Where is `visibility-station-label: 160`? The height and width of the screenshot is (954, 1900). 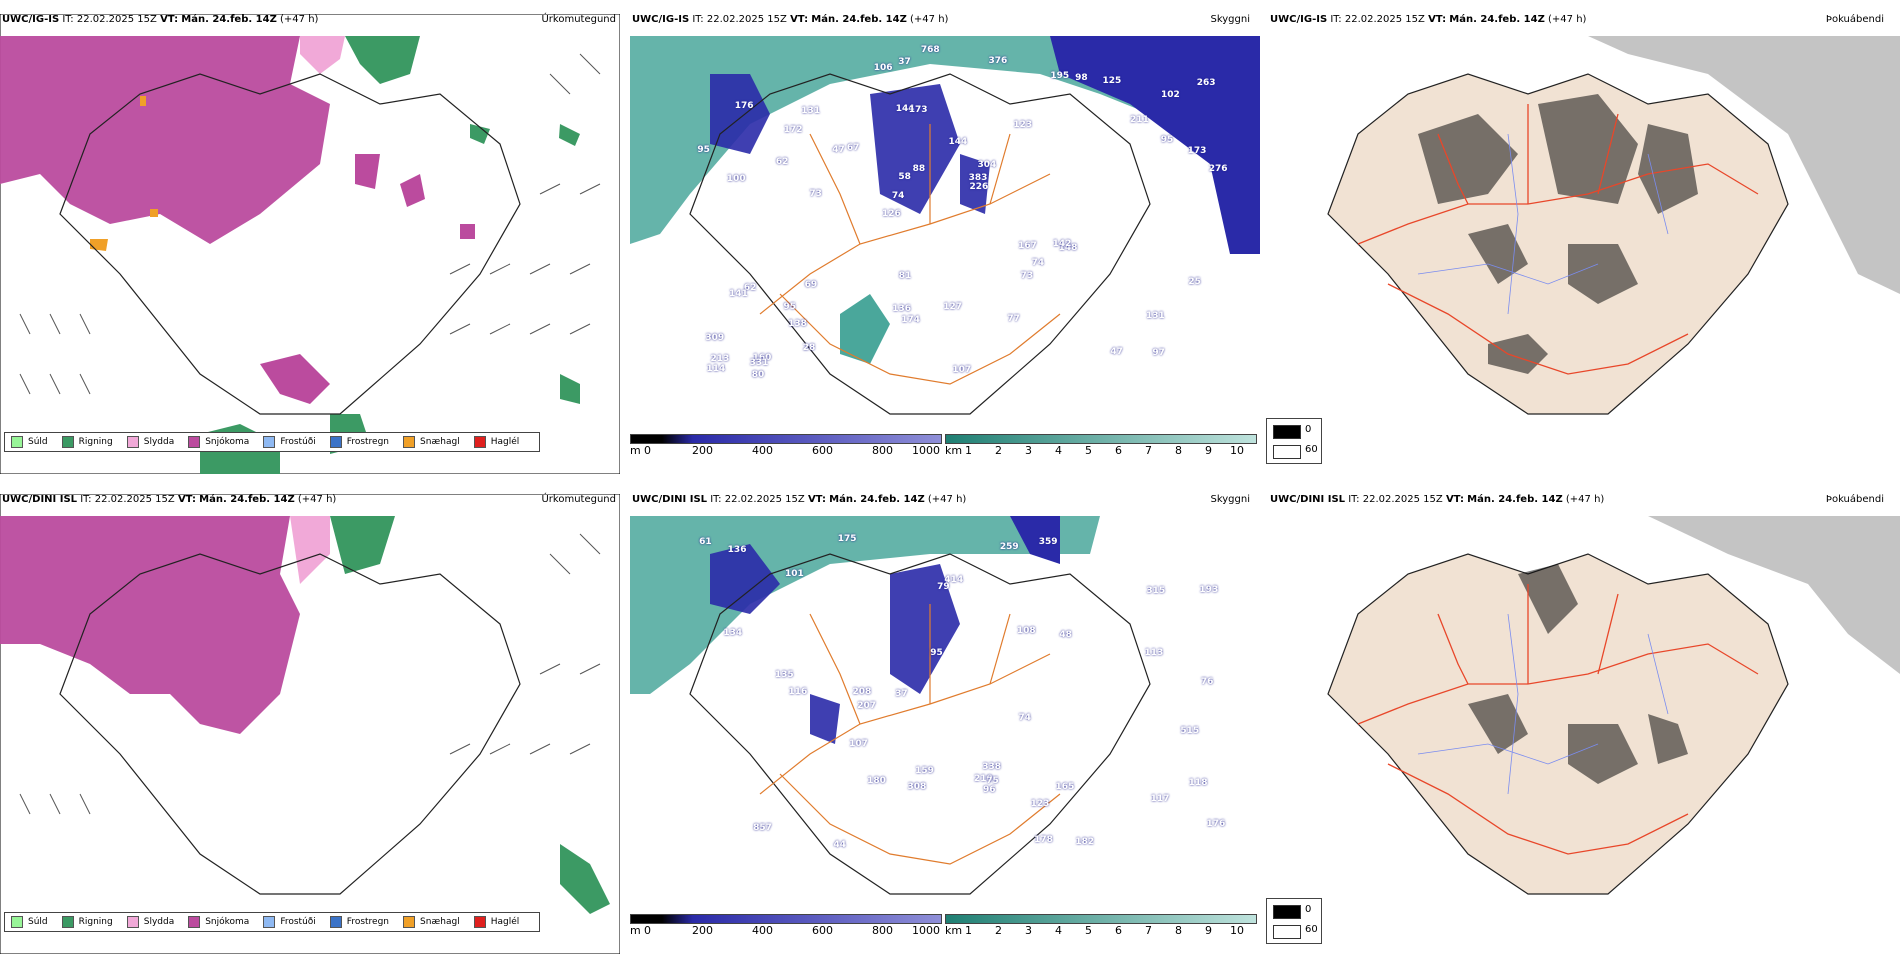 visibility-station-label: 160 is located at coordinates (762, 357).